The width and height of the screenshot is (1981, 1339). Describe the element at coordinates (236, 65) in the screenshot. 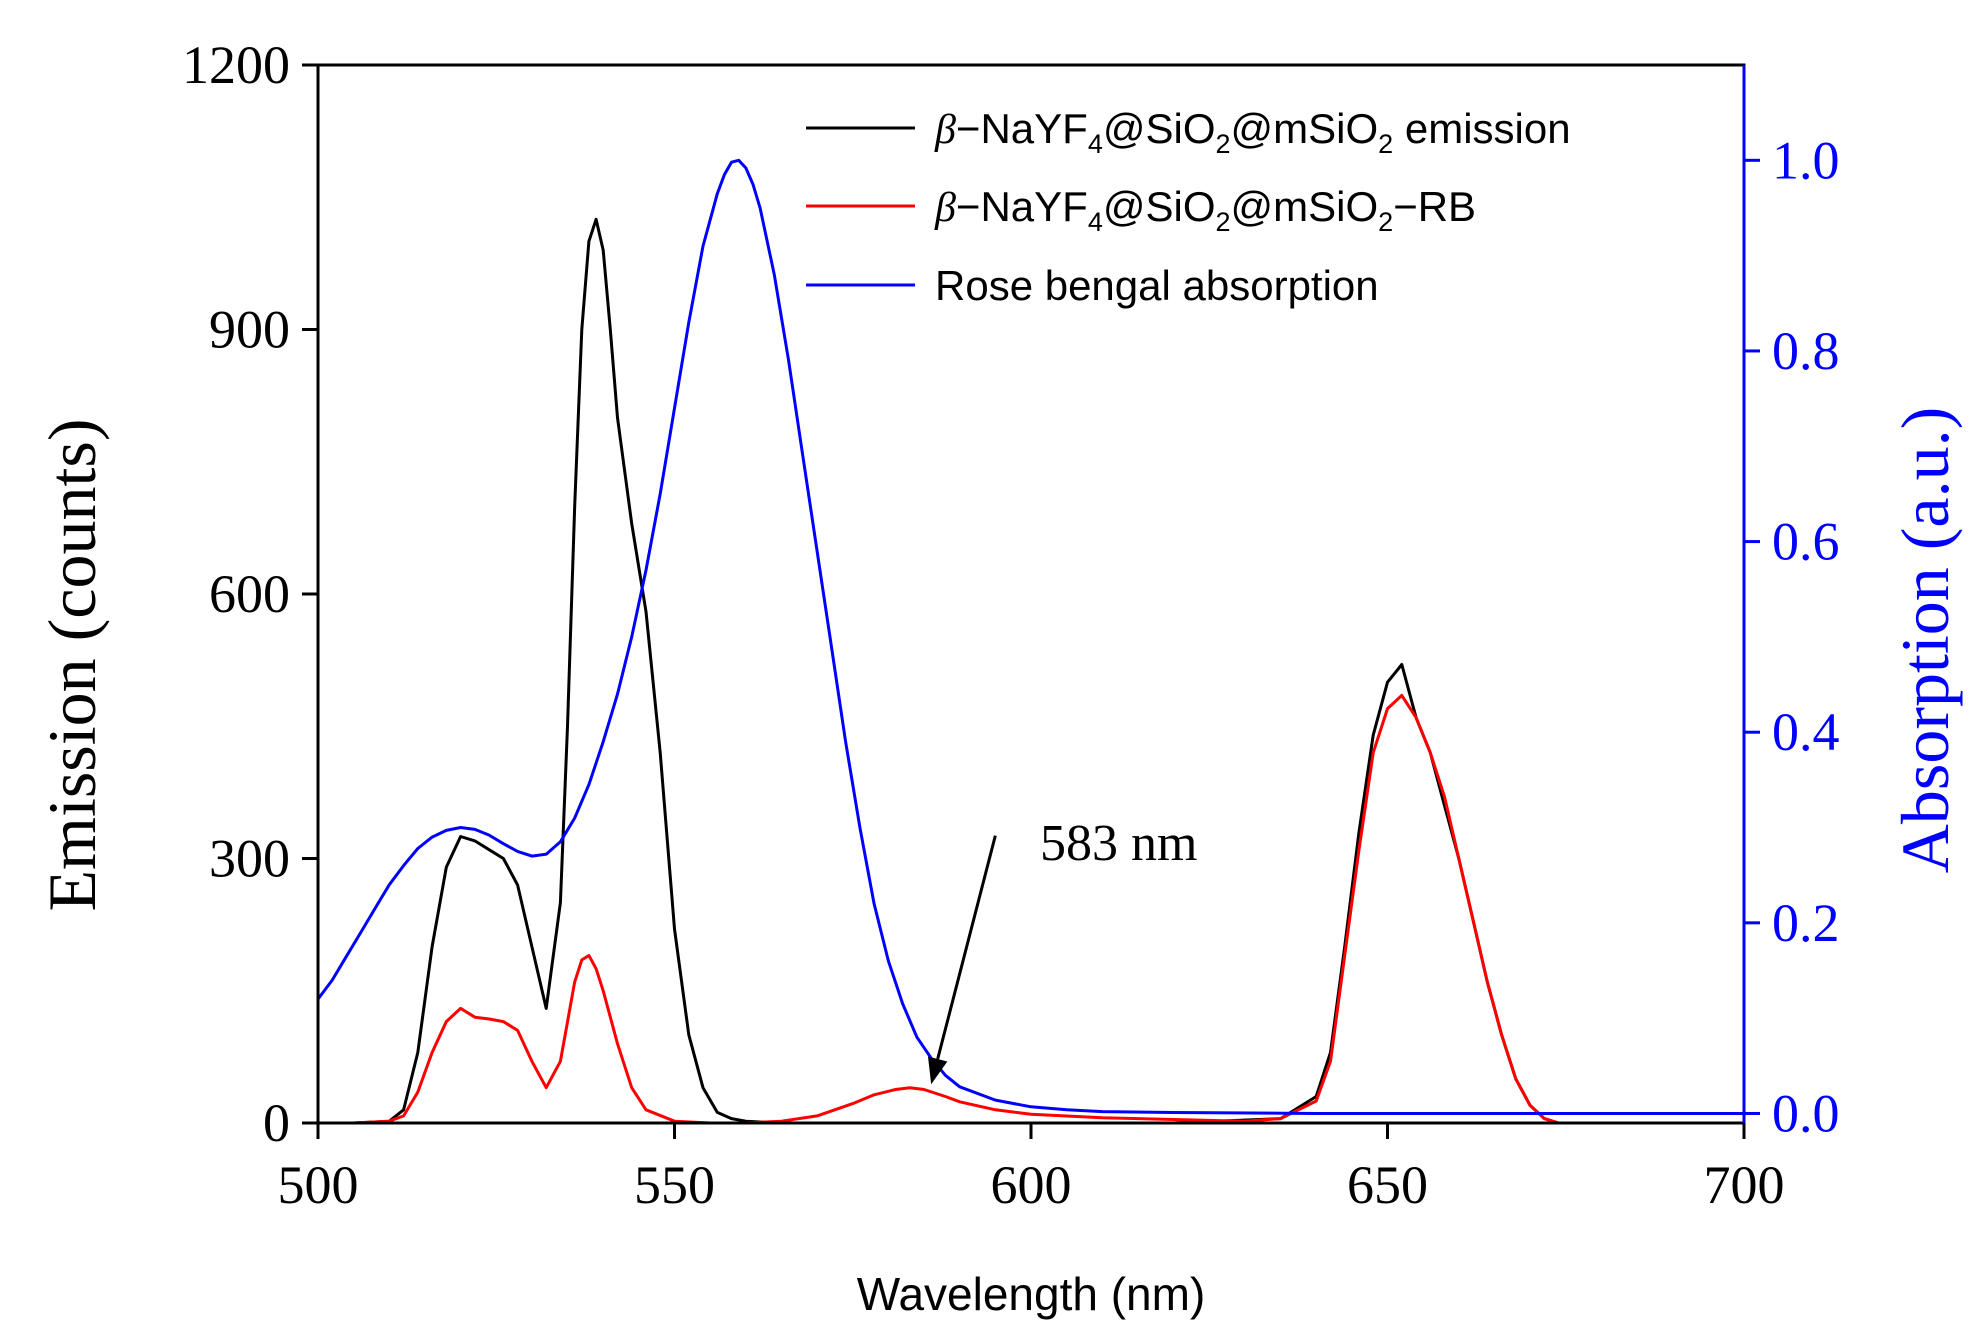

I see `y-left-tick-label: 1200` at that location.